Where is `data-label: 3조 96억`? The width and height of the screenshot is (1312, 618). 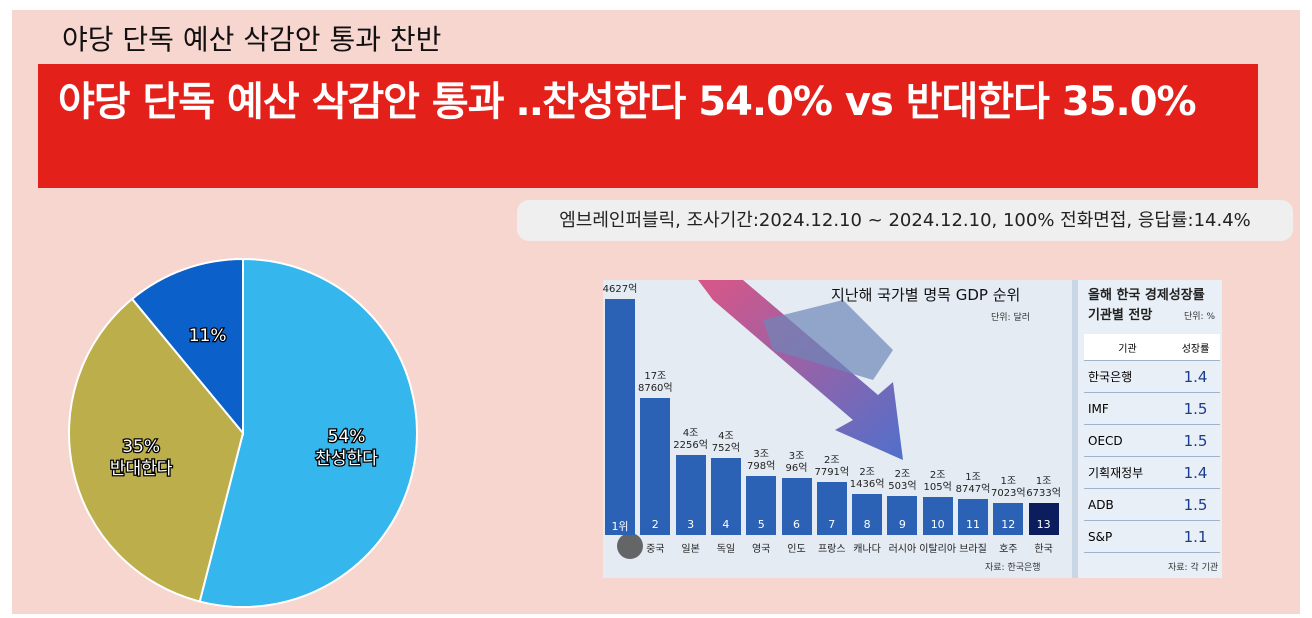 data-label: 3조 96억 is located at coordinates (796, 462).